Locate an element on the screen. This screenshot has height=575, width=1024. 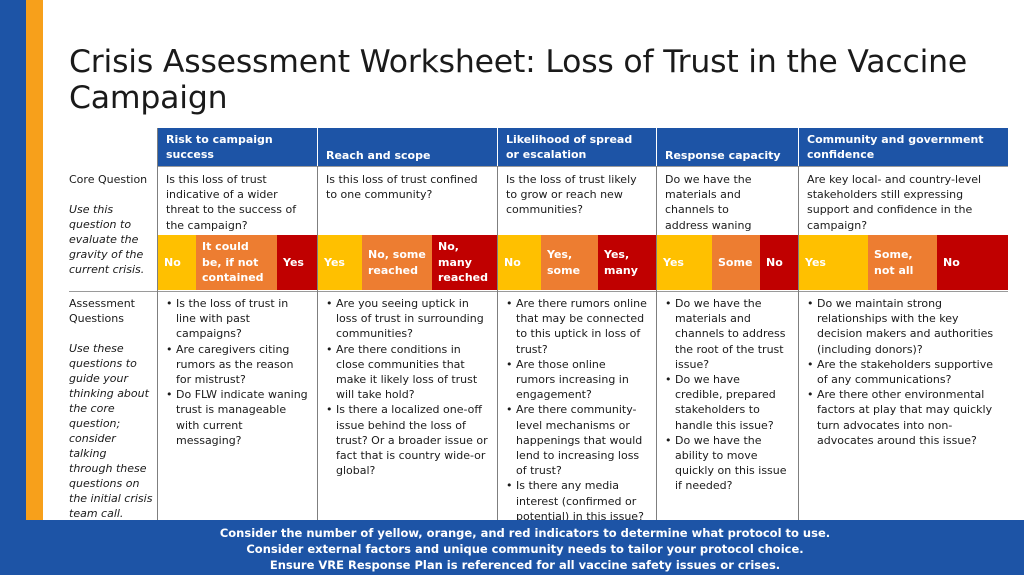
left-blue-bar is located at coordinates (13, 287).